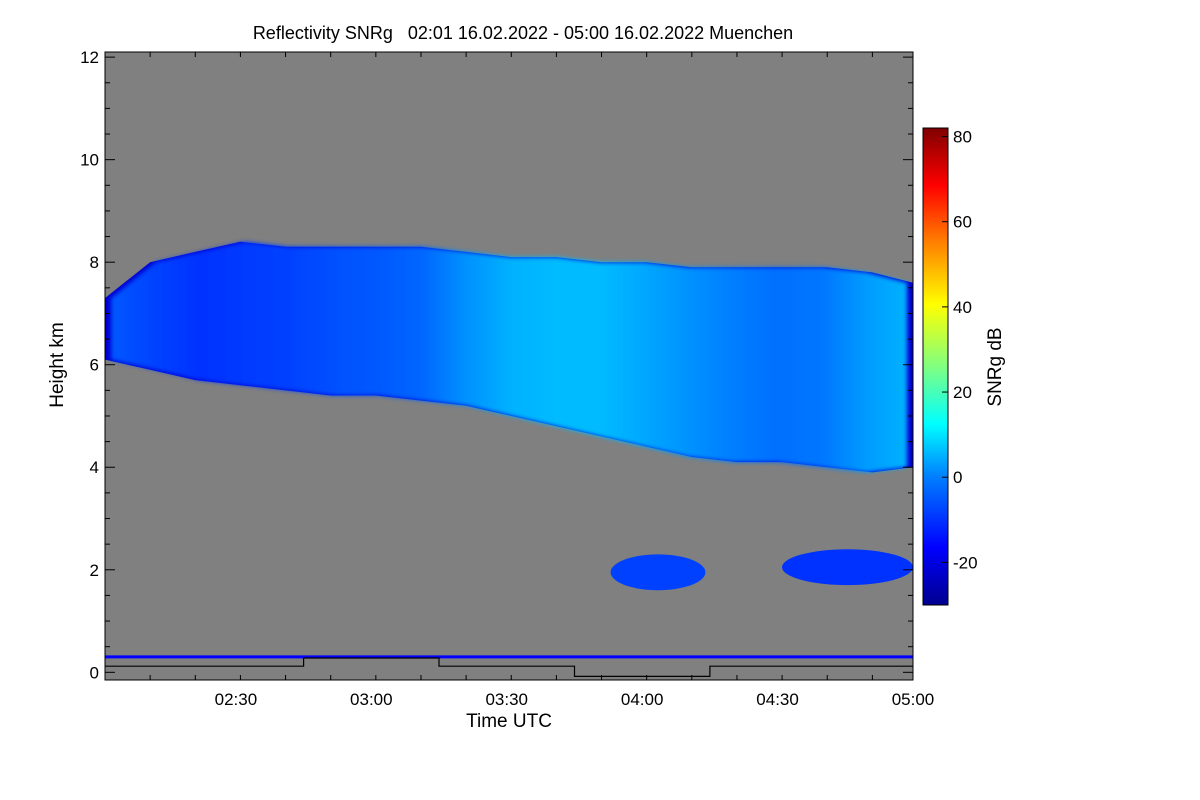 Image resolution: width=1200 pixels, height=800 pixels. What do you see at coordinates (94, 365) in the screenshot?
I see `y-tick-label: 6` at bounding box center [94, 365].